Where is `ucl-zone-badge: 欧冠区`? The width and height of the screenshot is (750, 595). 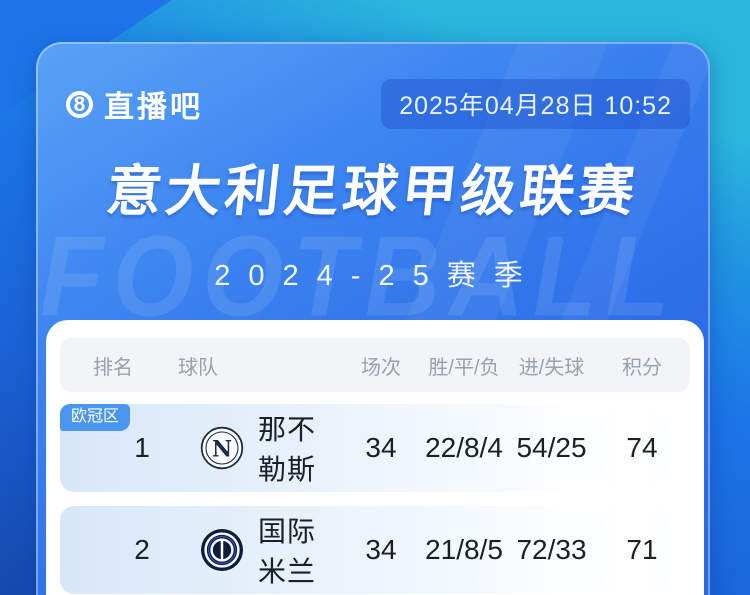
ucl-zone-badge: 欧冠区 is located at coordinates (95, 417).